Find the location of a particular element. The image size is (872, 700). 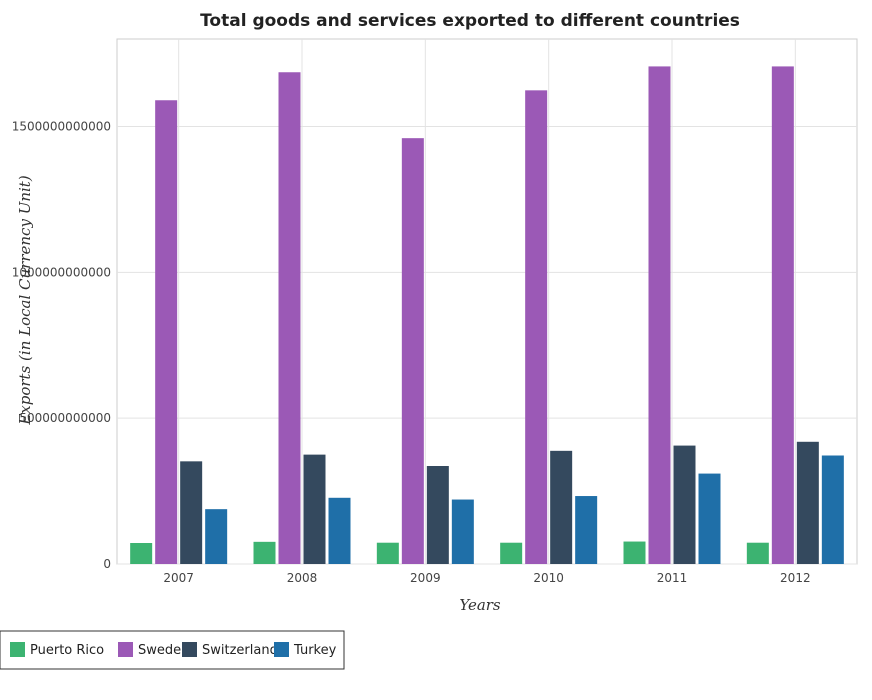

legend-label-puerto-rico: Puerto Rico is located at coordinates (67, 650).